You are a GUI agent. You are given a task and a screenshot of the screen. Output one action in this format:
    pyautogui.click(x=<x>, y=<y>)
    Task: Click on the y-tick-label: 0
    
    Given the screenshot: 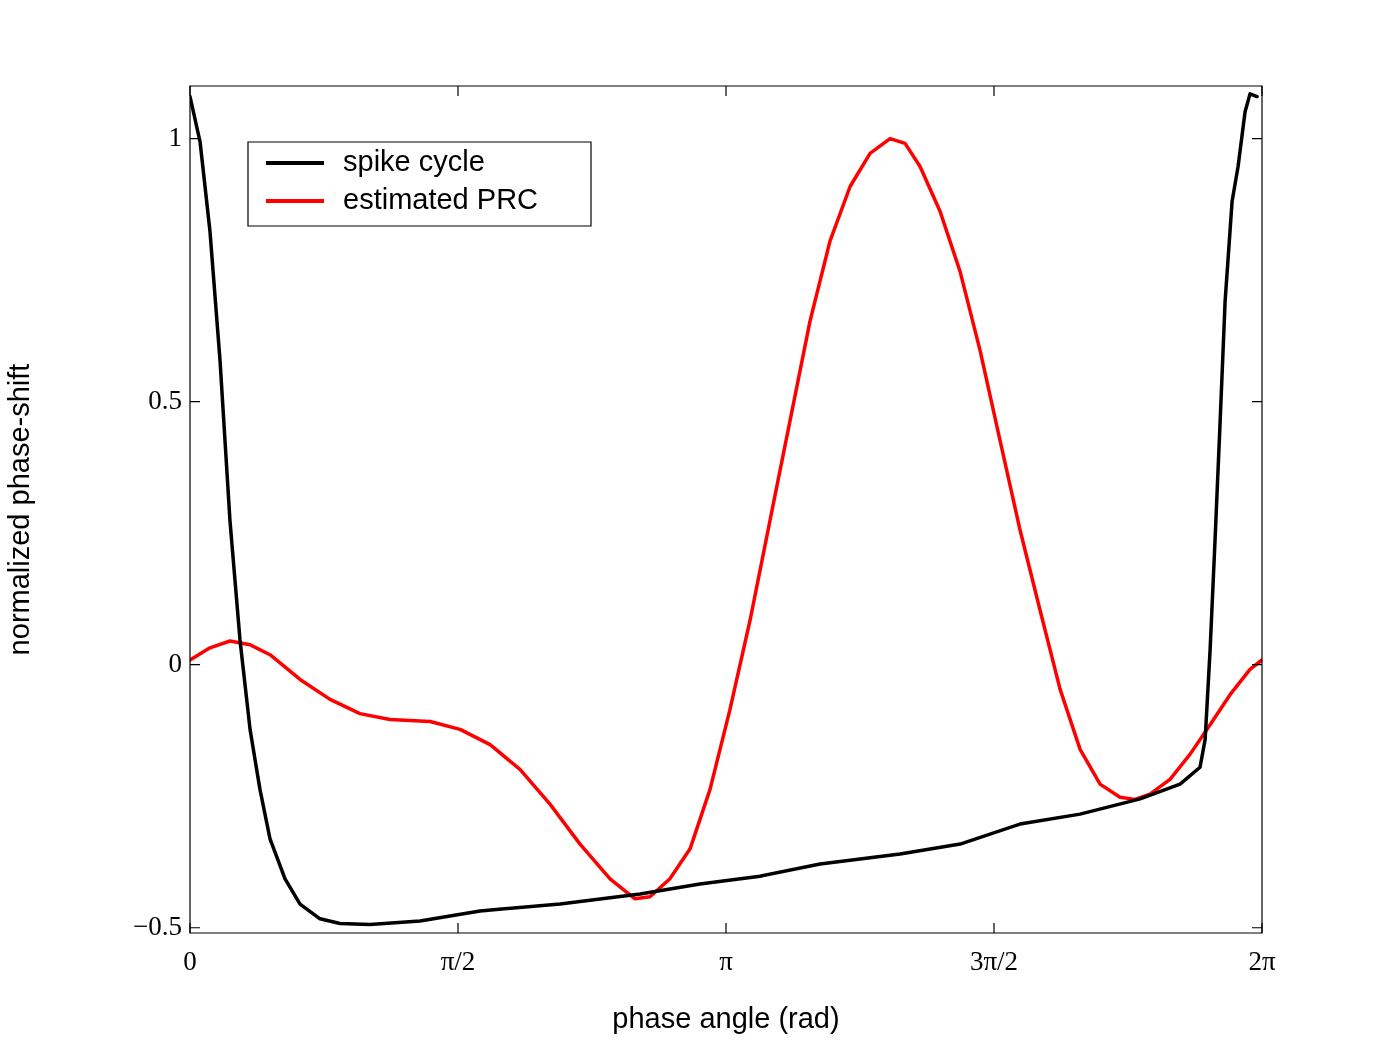 What is the action you would take?
    pyautogui.click(x=175, y=662)
    